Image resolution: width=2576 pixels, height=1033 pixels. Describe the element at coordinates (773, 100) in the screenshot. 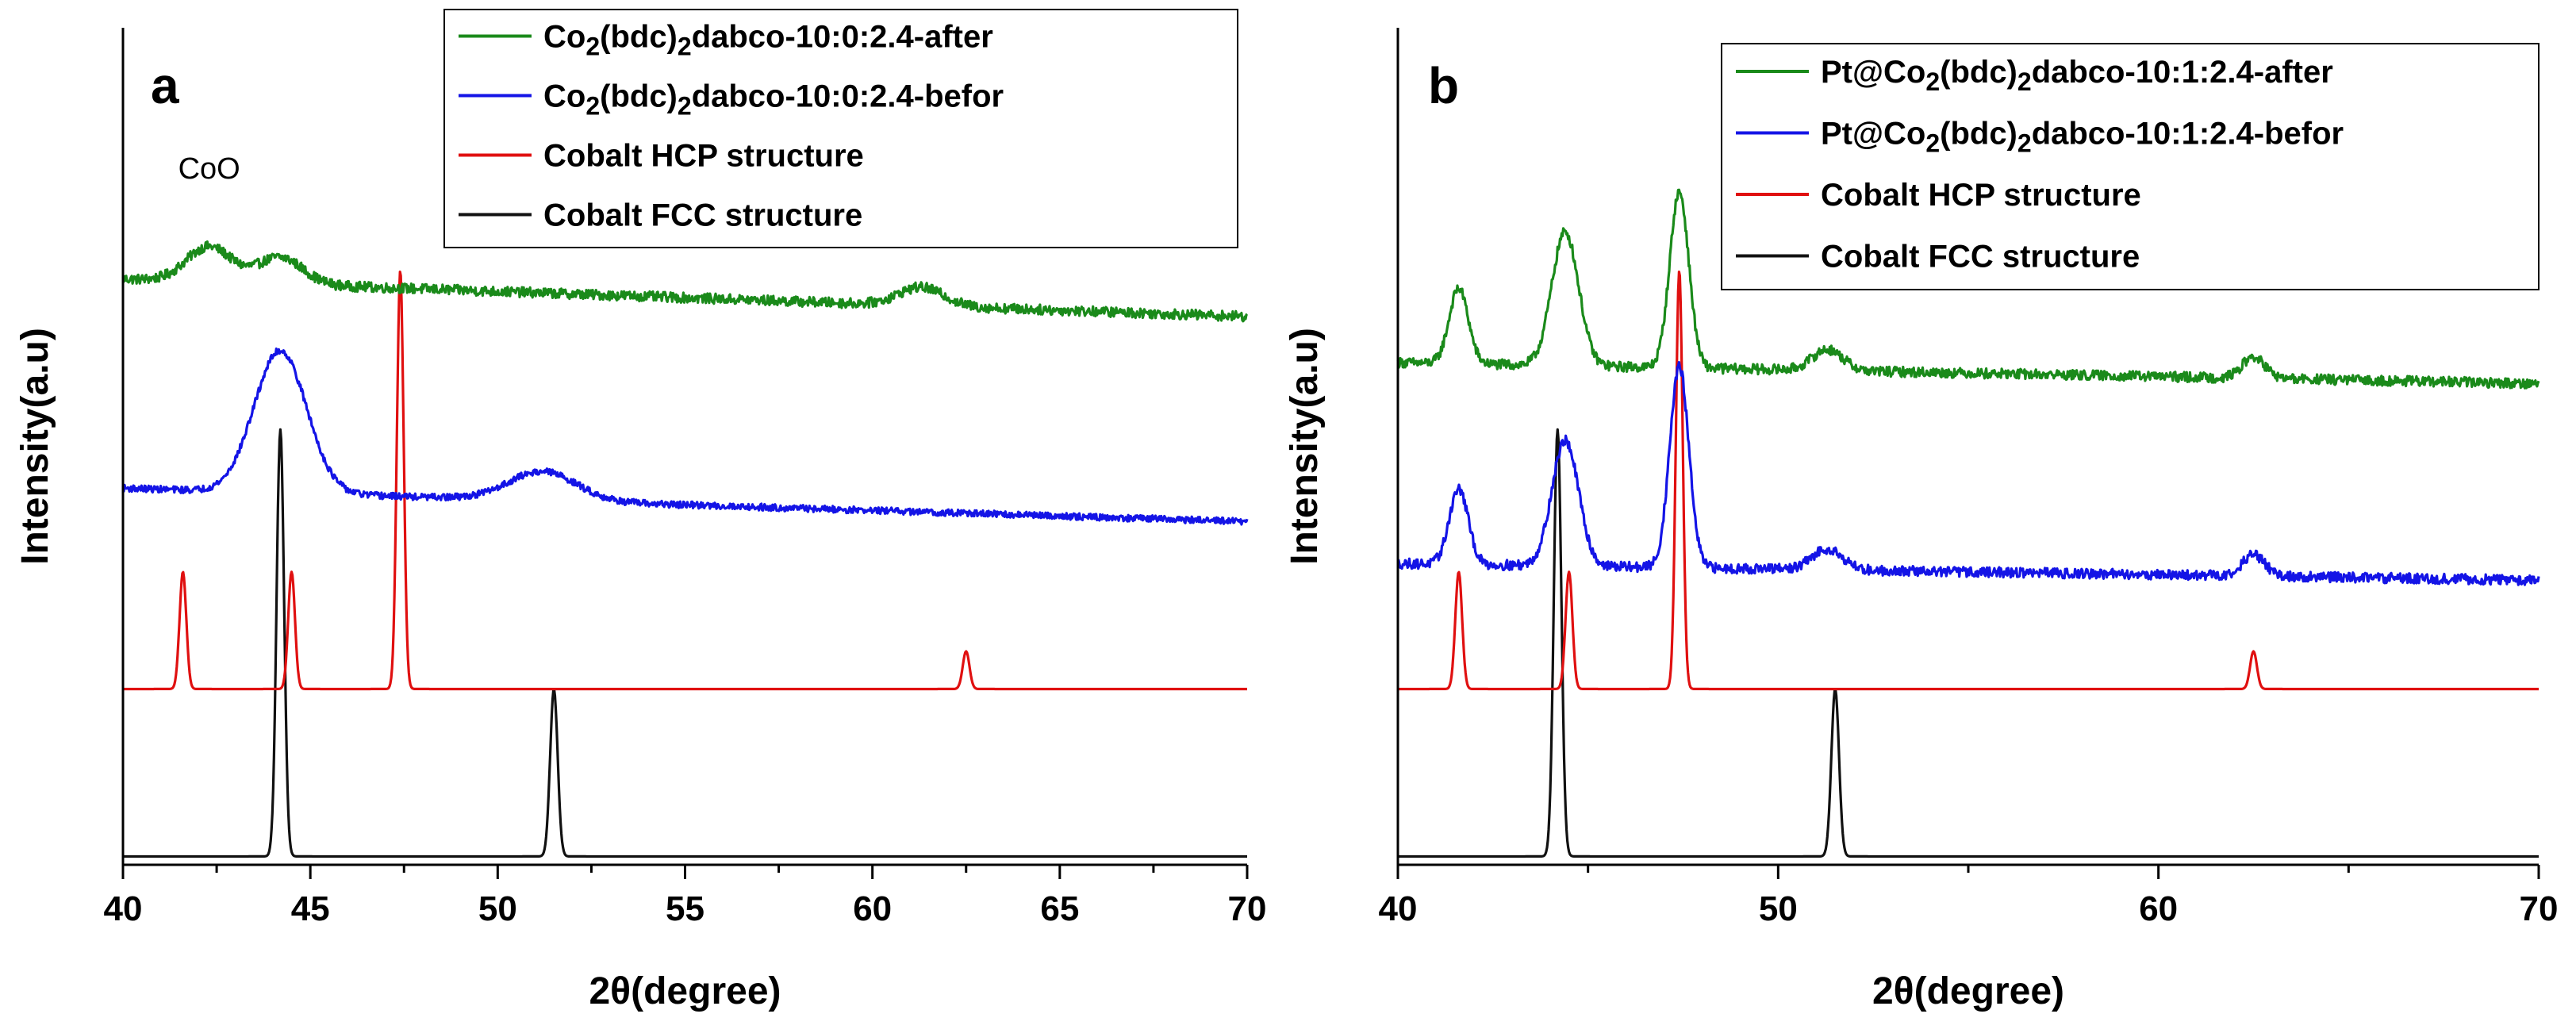

I see `legend-label: Co2(bdc)2dabco-10:0:2.4-befor` at that location.